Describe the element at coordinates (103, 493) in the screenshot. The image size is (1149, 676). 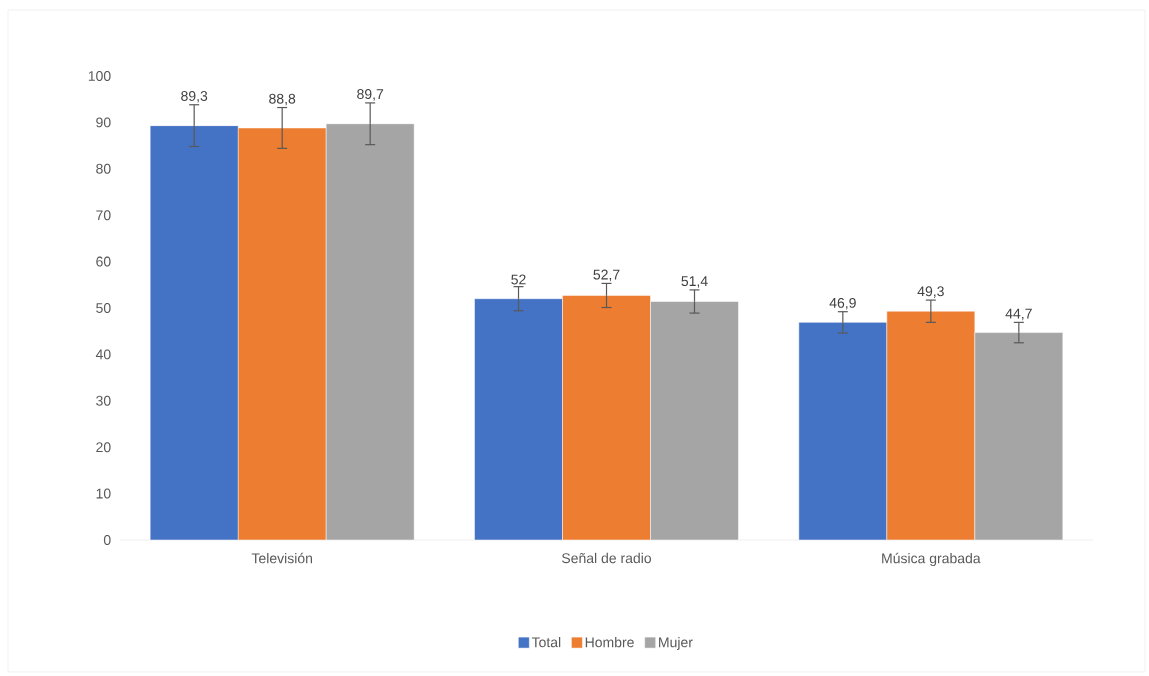
I see `y-tick-label: 10` at that location.